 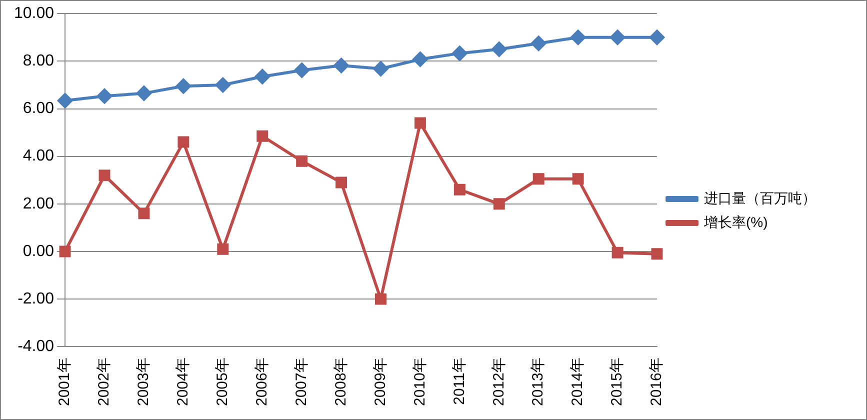 What do you see at coordinates (38, 156) in the screenshot?
I see `y-tick-label: 4.00` at bounding box center [38, 156].